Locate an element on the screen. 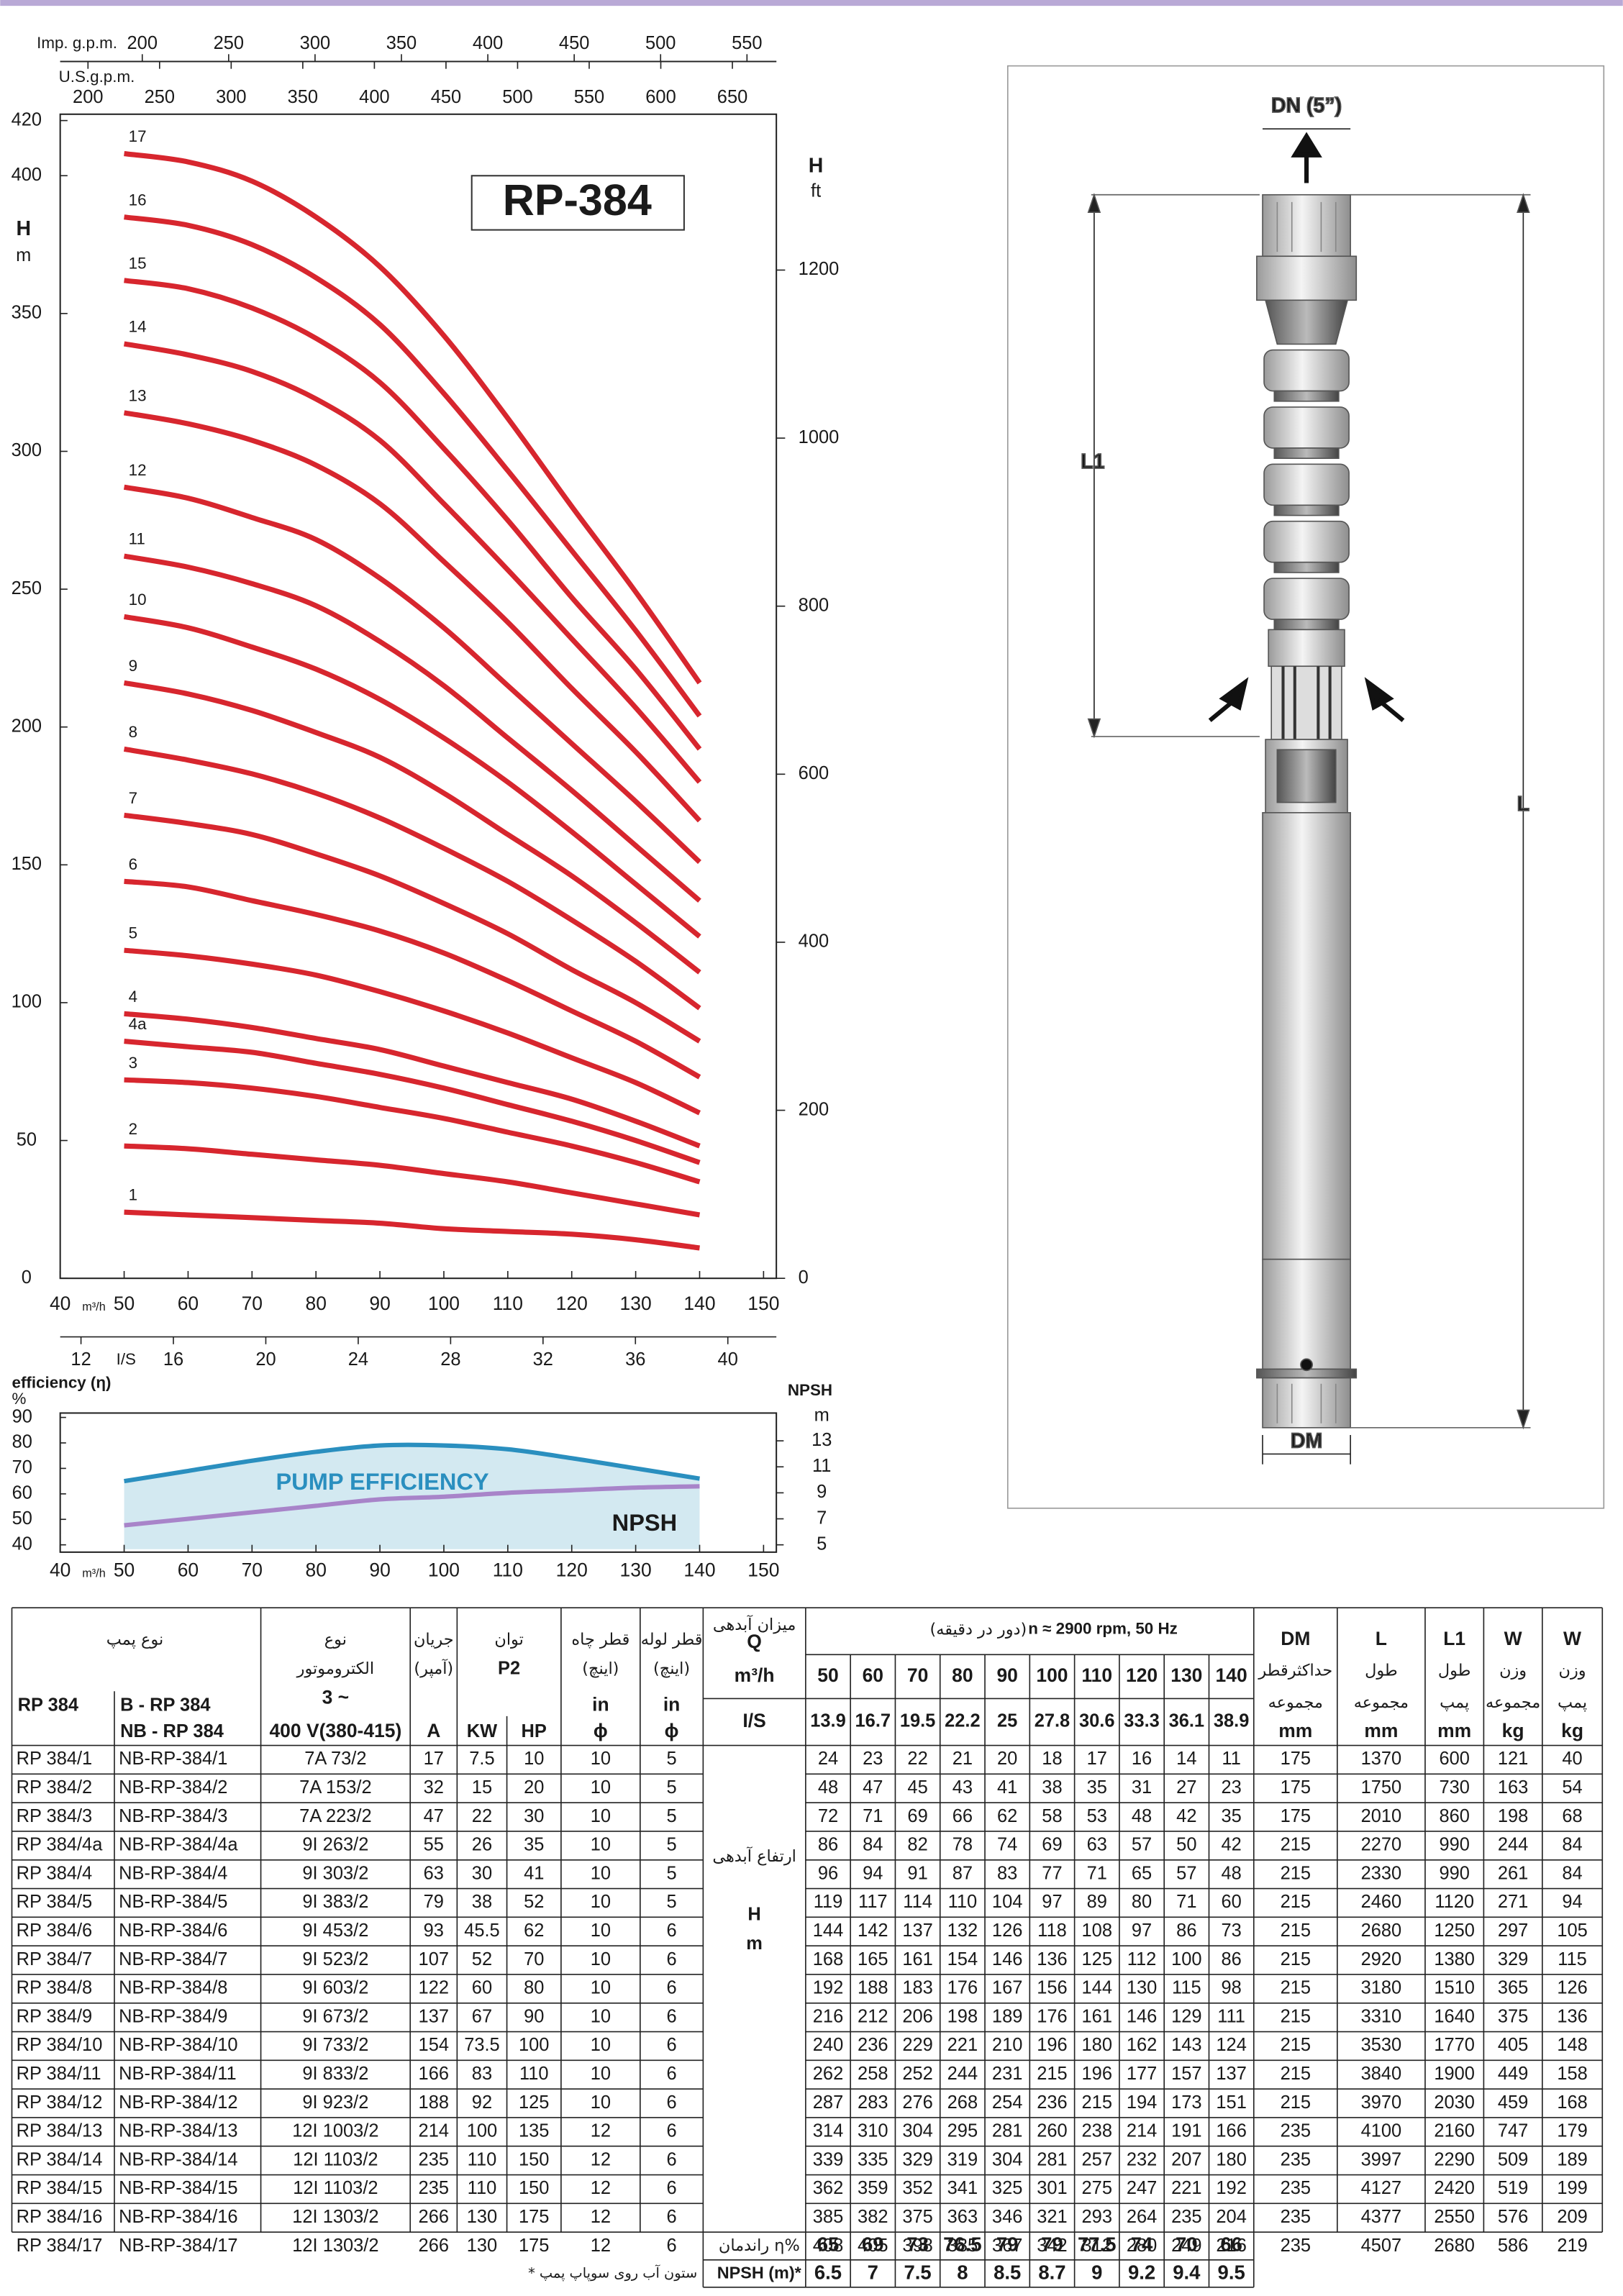 This screenshot has height=2296, width=1623. header: HP is located at coordinates (534, 1731).